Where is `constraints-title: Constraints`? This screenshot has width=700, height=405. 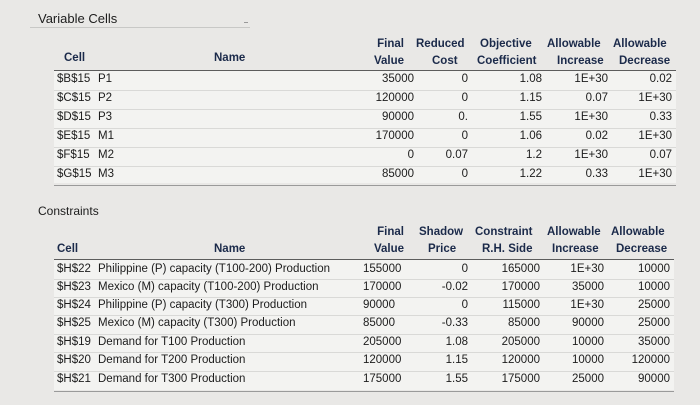 constraints-title: Constraints is located at coordinates (68, 211).